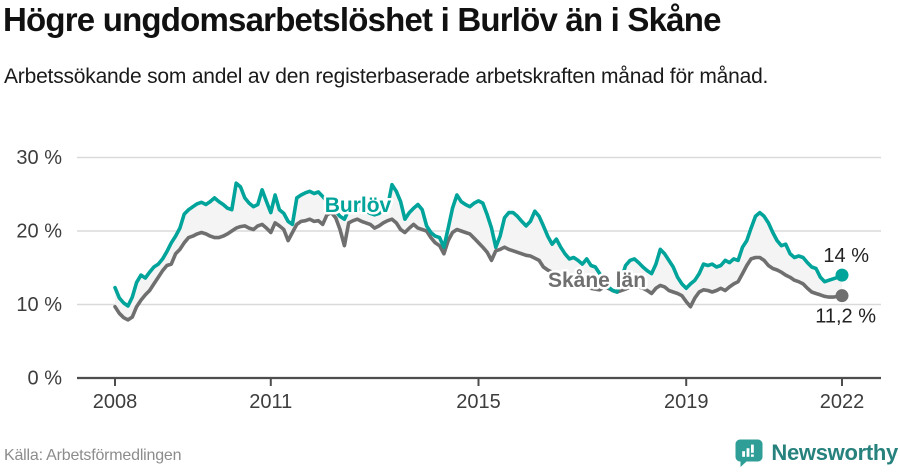 Image resolution: width=900 pixels, height=474 pixels. What do you see at coordinates (478, 402) in the screenshot?
I see `x-tick-label: 2015` at bounding box center [478, 402].